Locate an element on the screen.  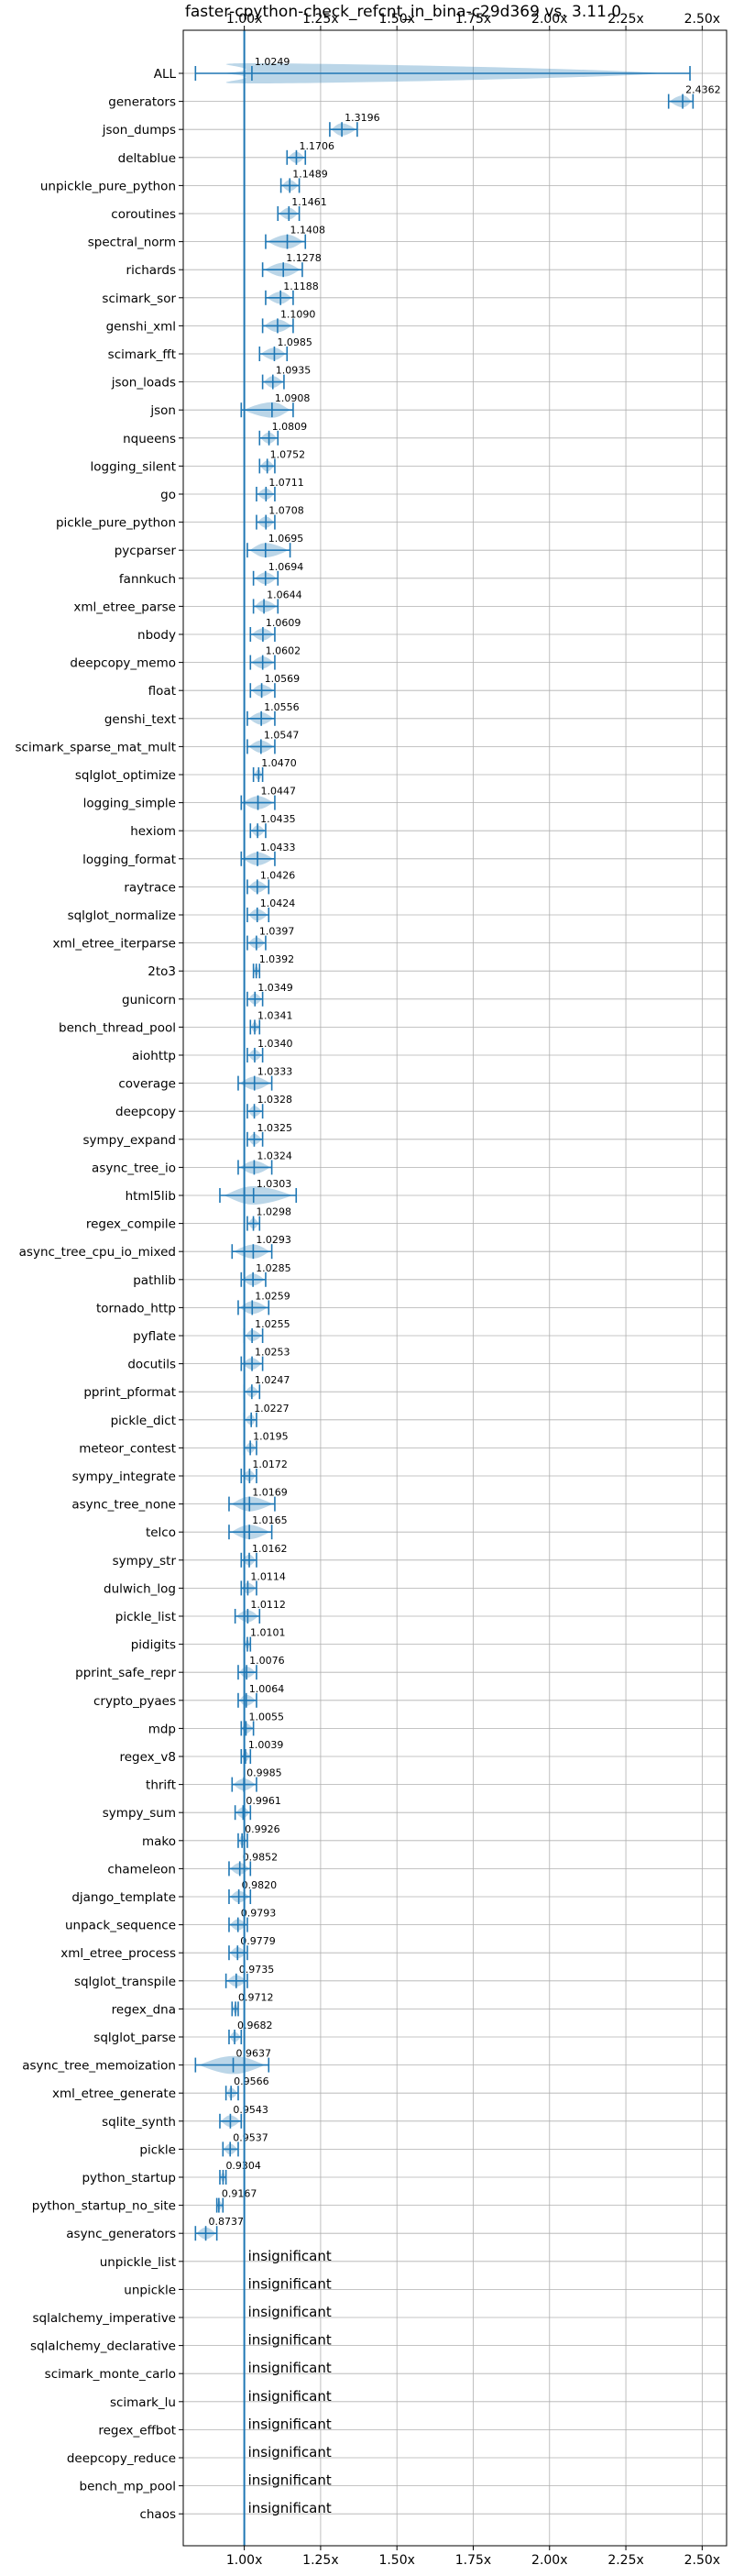
benchmark-label: mdp is located at coordinates (162, 1729).